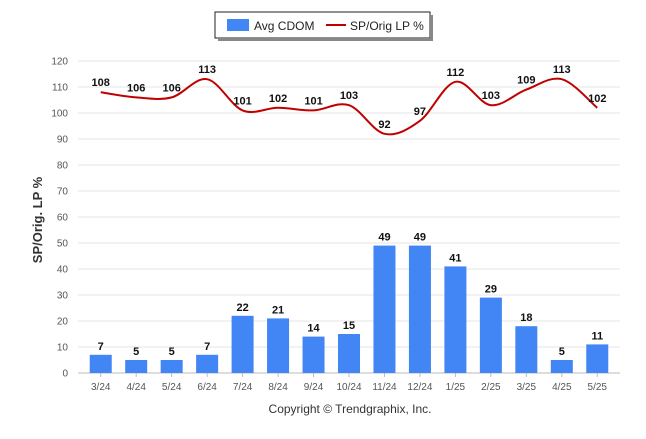 The width and height of the screenshot is (646, 439). I want to click on x-tick-label: 9/24, so click(314, 387).